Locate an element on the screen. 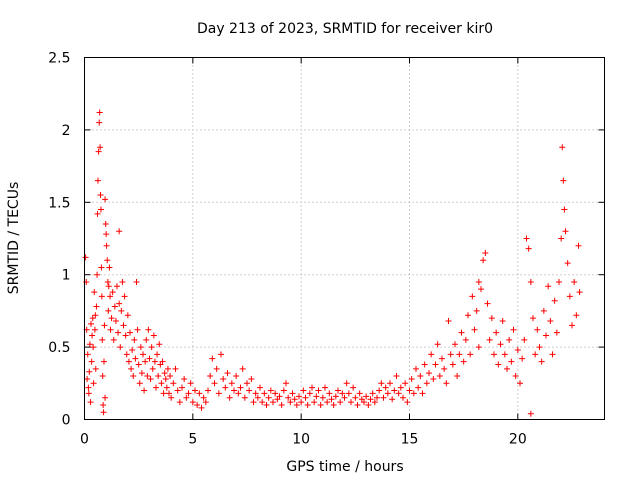 The height and width of the screenshot is (480, 640). y-tick-label: 2 is located at coordinates (66, 131).